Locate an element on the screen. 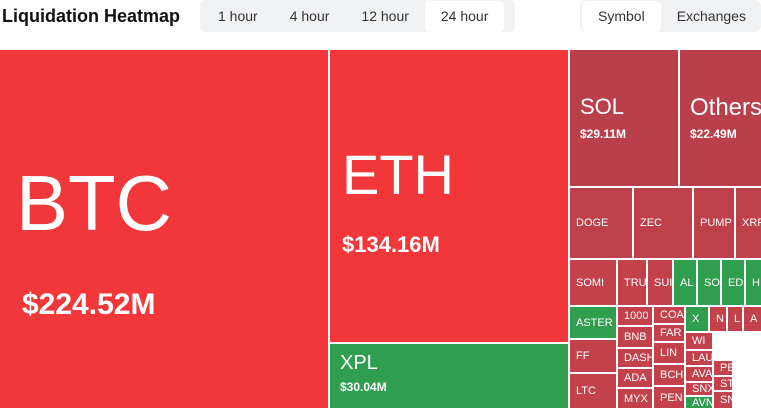 The width and height of the screenshot is (761, 412). tile-label: PUMP is located at coordinates (716, 223).